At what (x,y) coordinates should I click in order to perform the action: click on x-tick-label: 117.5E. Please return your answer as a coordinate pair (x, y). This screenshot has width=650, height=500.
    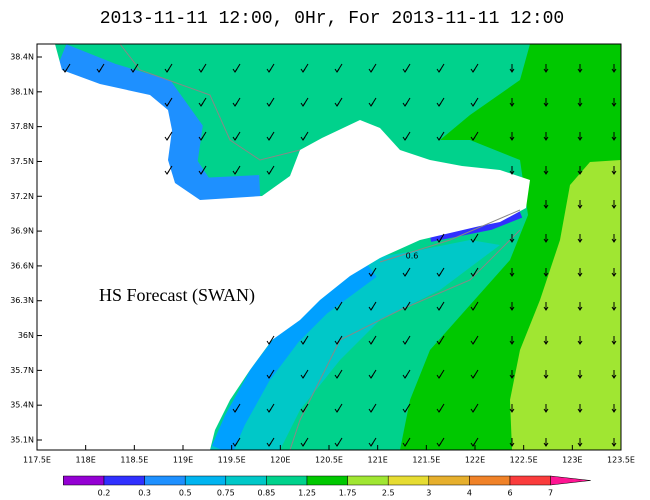
    Looking at the image, I should click on (37, 460).